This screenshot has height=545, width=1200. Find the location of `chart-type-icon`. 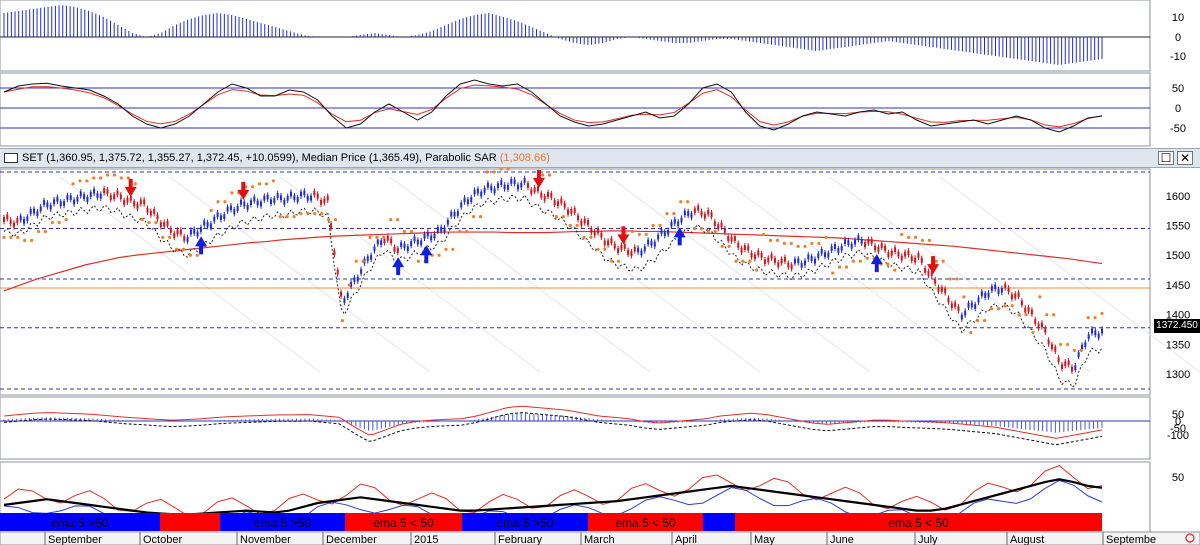

chart-type-icon is located at coordinates (11, 158).